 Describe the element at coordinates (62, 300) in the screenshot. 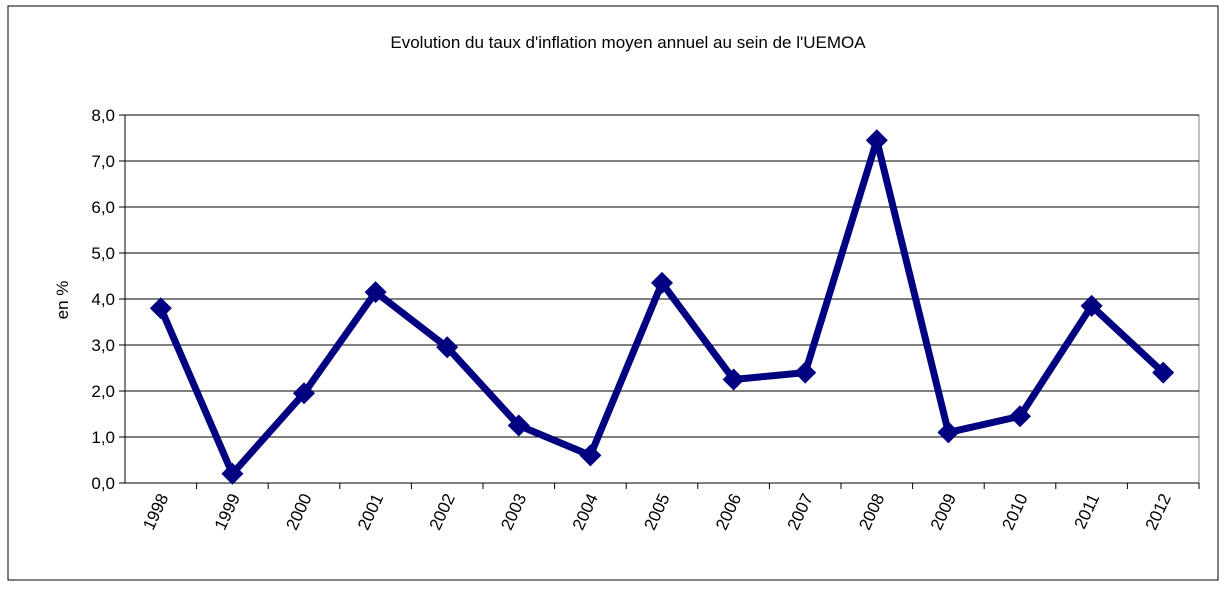

I see `y-axis-label: en %` at that location.